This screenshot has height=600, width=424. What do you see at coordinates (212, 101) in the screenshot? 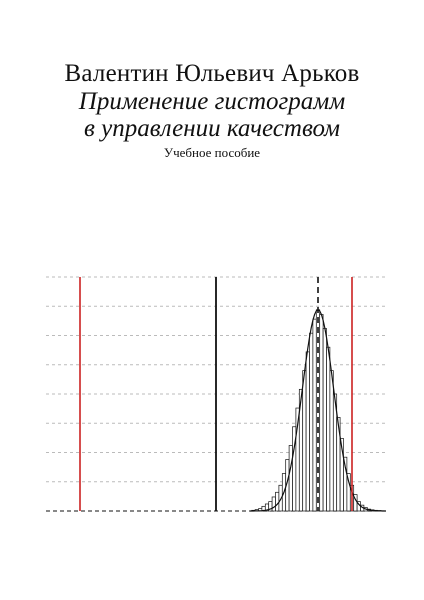
I see `title-line-1: Применение гистограмм` at bounding box center [212, 101].